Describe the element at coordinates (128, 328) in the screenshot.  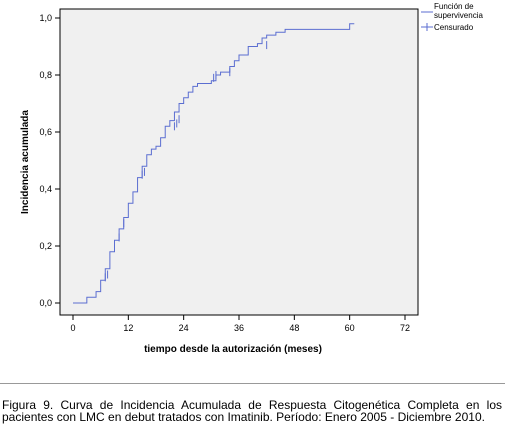
I see `x-tick-label: 12` at that location.